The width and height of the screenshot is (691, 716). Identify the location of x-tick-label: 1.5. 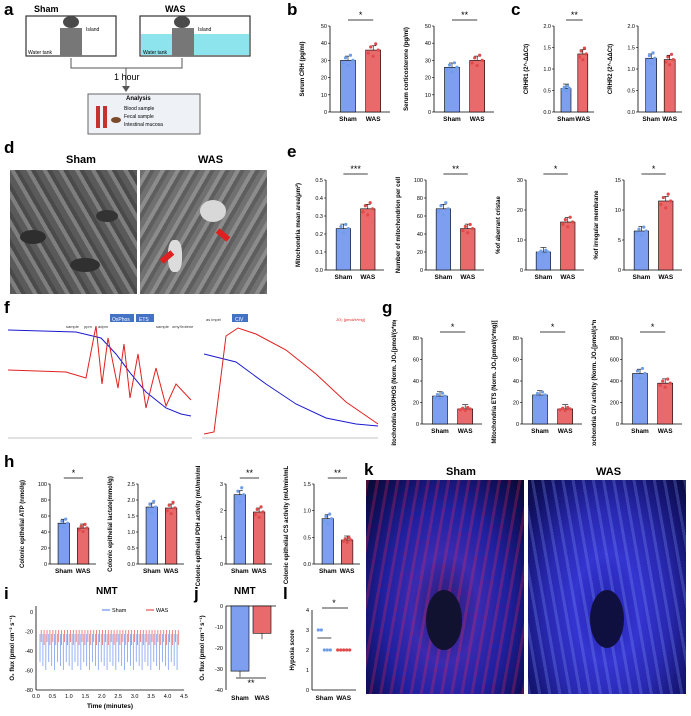
(86, 697).